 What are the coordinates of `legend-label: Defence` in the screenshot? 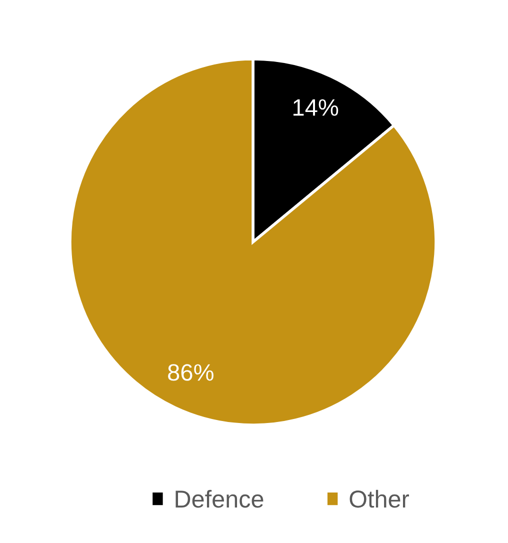 It's located at (220, 499).